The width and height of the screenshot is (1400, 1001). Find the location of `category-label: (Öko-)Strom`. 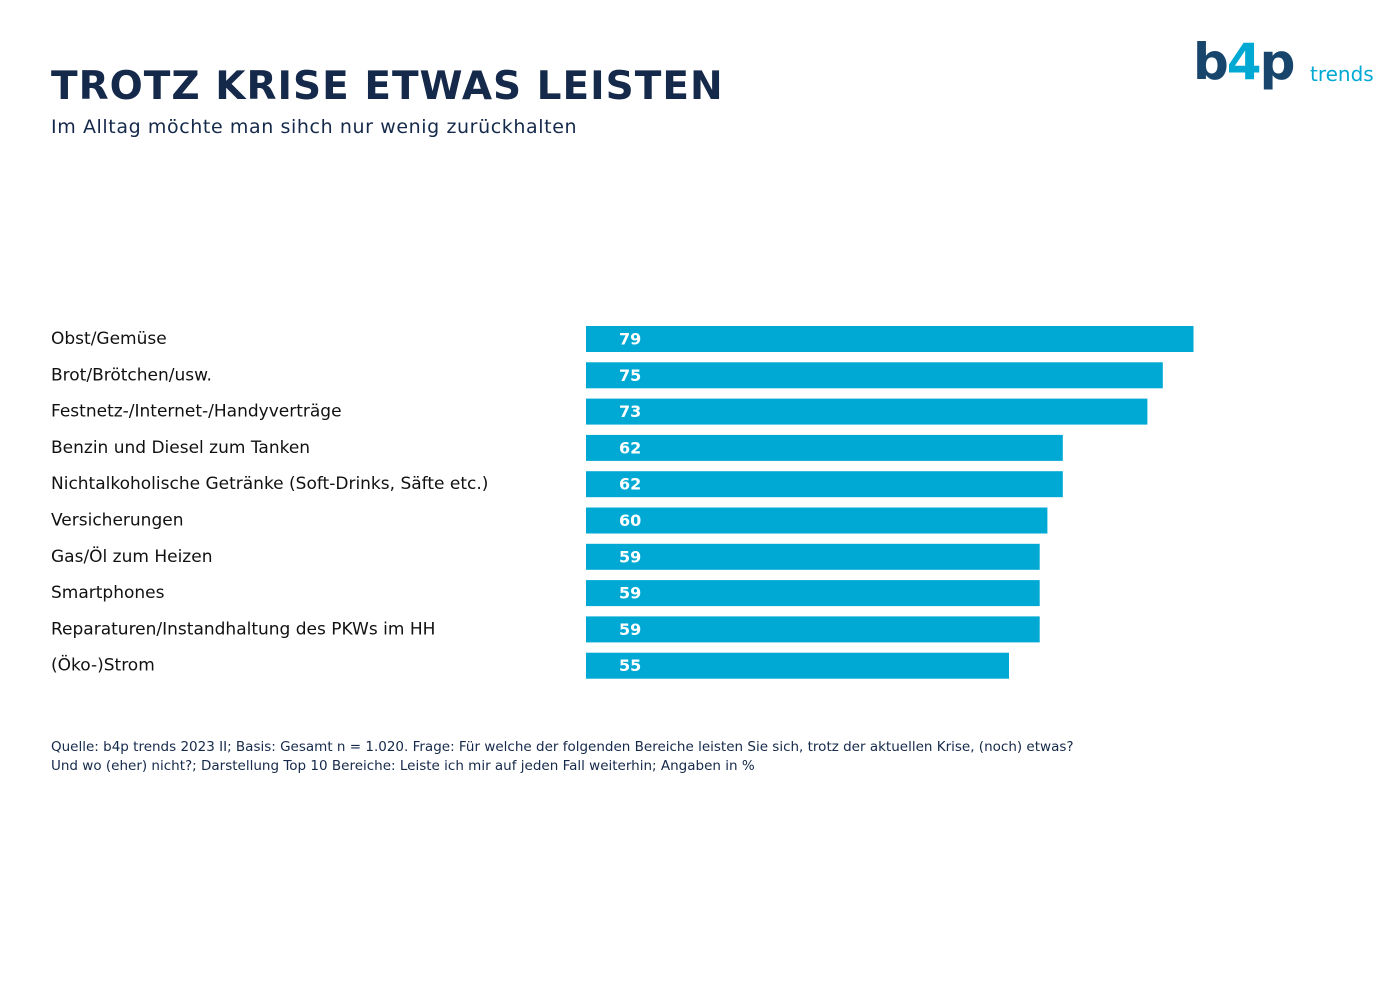

category-label: (Öko-)Strom is located at coordinates (103, 665).